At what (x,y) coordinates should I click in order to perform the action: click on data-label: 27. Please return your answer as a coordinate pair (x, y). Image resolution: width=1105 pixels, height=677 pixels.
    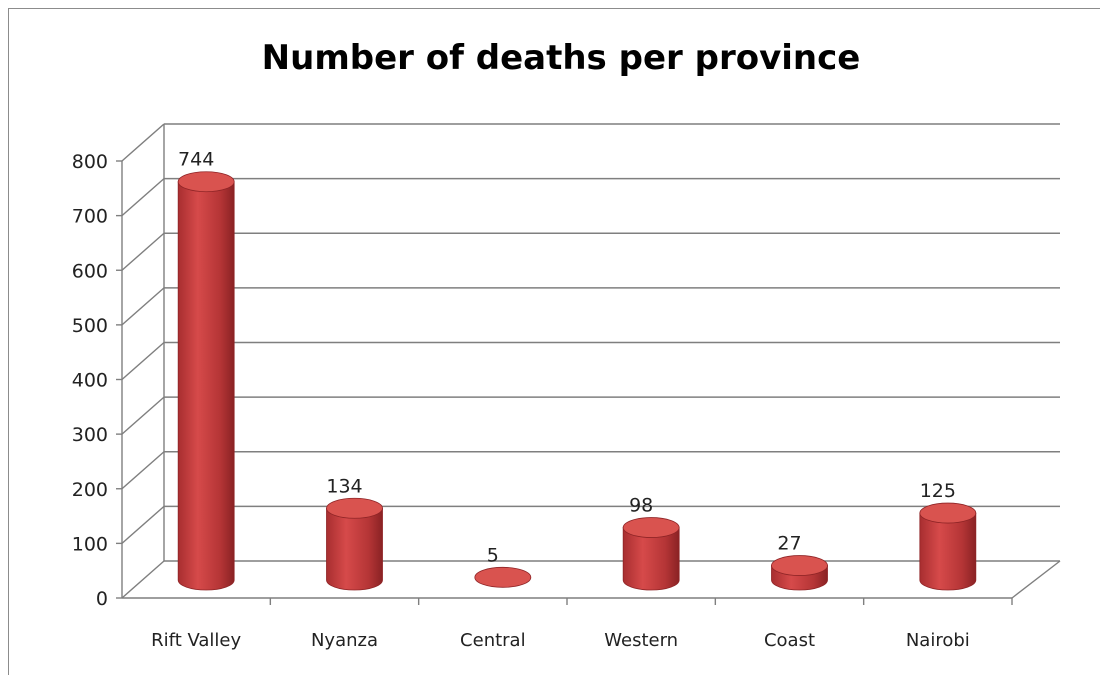
    Looking at the image, I should click on (789, 544).